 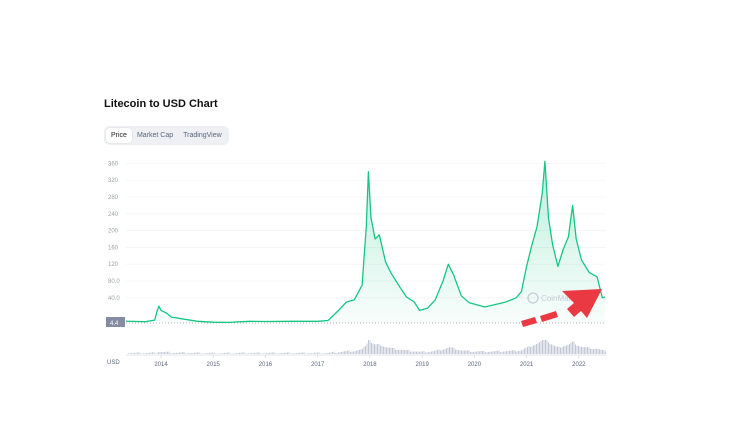 I want to click on x-tick-label: 2020, so click(x=475, y=365).